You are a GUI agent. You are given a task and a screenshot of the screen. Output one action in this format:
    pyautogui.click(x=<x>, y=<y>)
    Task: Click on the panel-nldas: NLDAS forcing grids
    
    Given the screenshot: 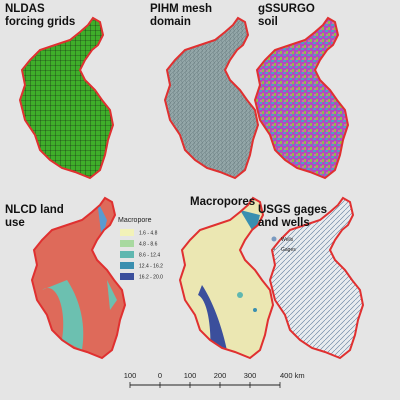 What is the action you would take?
    pyautogui.click(x=59, y=91)
    